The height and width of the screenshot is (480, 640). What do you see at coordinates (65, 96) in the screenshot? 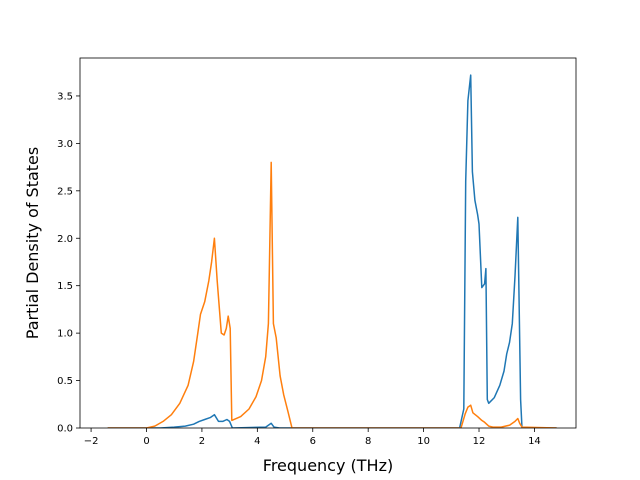
I see `y-tick-label: 3.5` at bounding box center [65, 96].